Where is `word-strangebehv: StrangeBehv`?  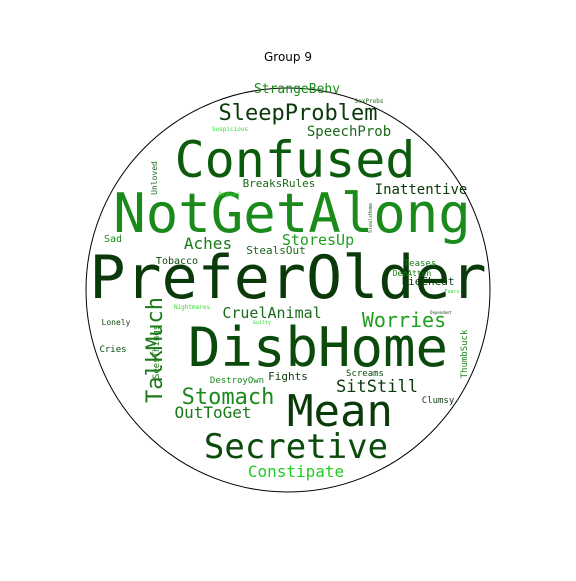
word-strangebehv: StrangeBehv is located at coordinates (297, 89).